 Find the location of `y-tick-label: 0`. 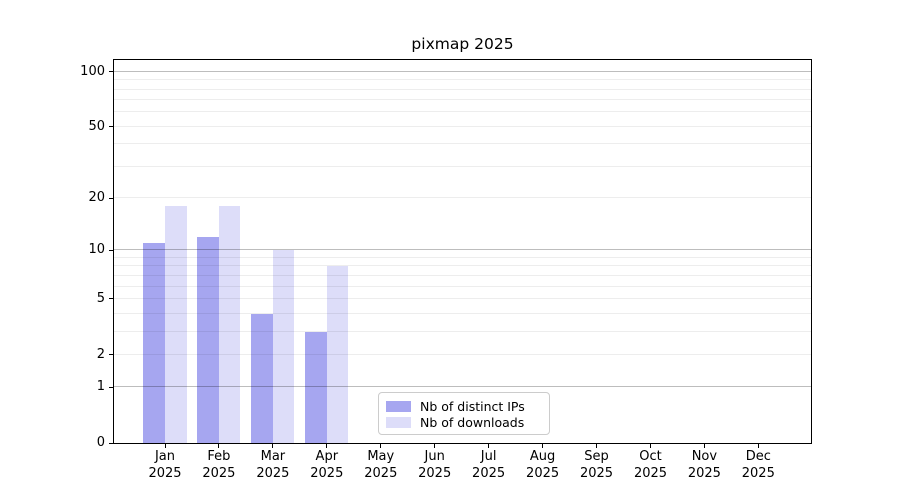

y-tick-label: 0 is located at coordinates (100, 442).